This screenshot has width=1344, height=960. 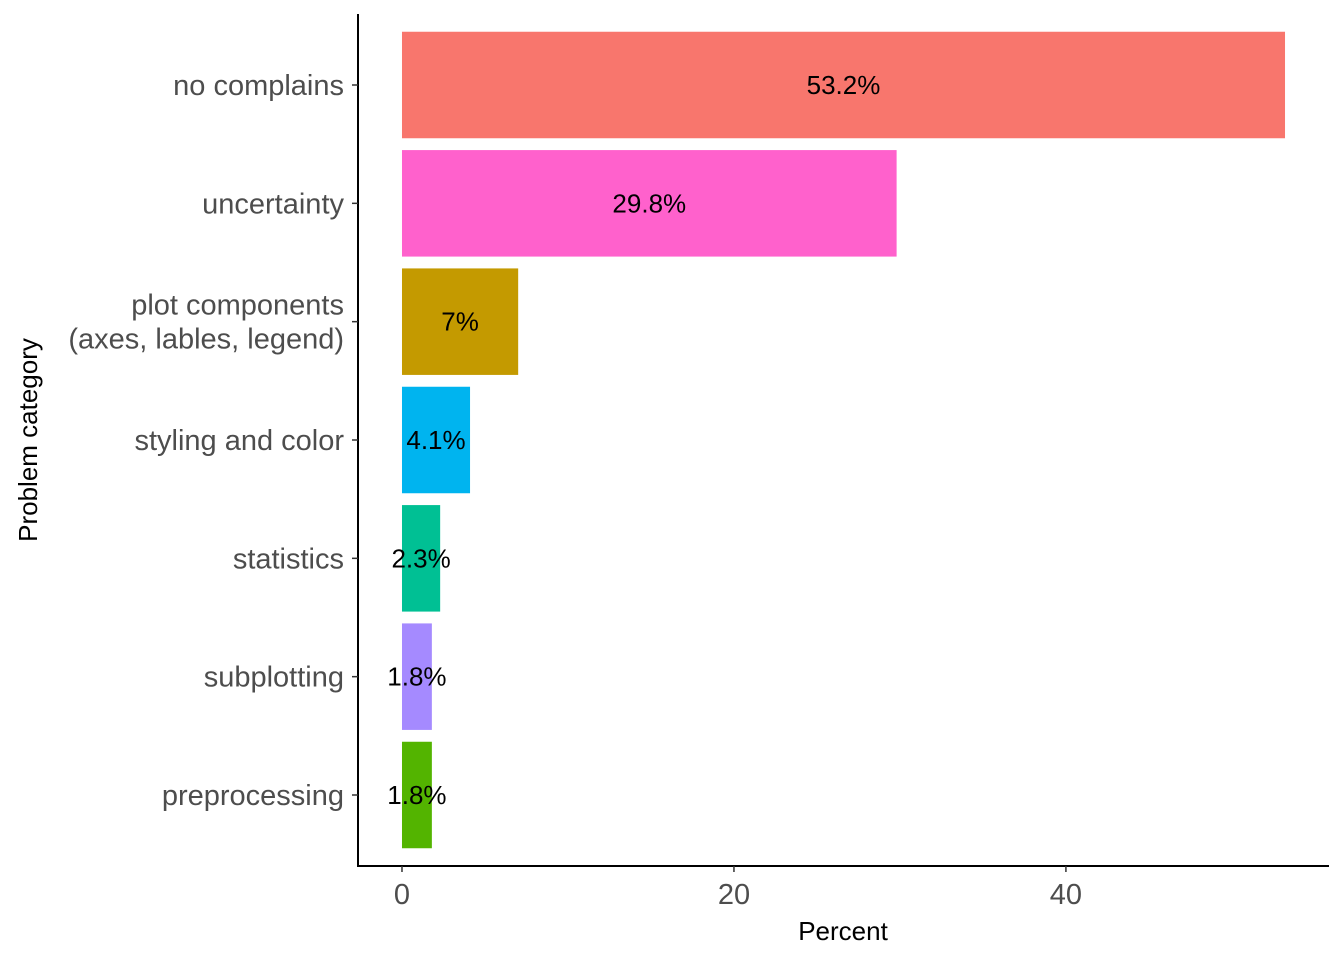 I want to click on bar-value-label: 53.2%, so click(x=844, y=85).